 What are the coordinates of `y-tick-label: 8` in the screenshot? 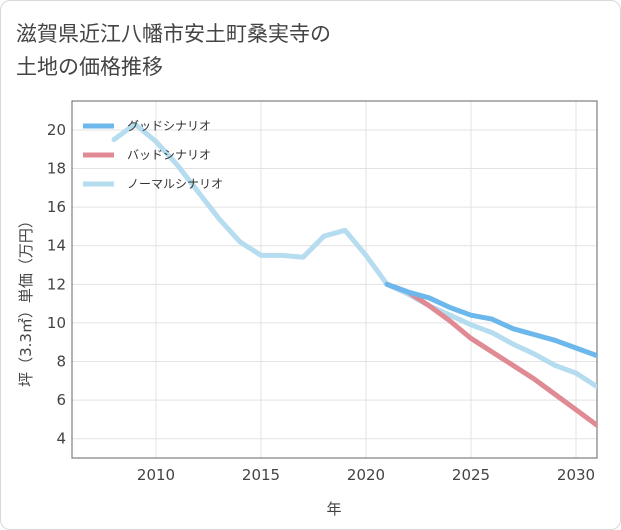 It's located at (61, 362).